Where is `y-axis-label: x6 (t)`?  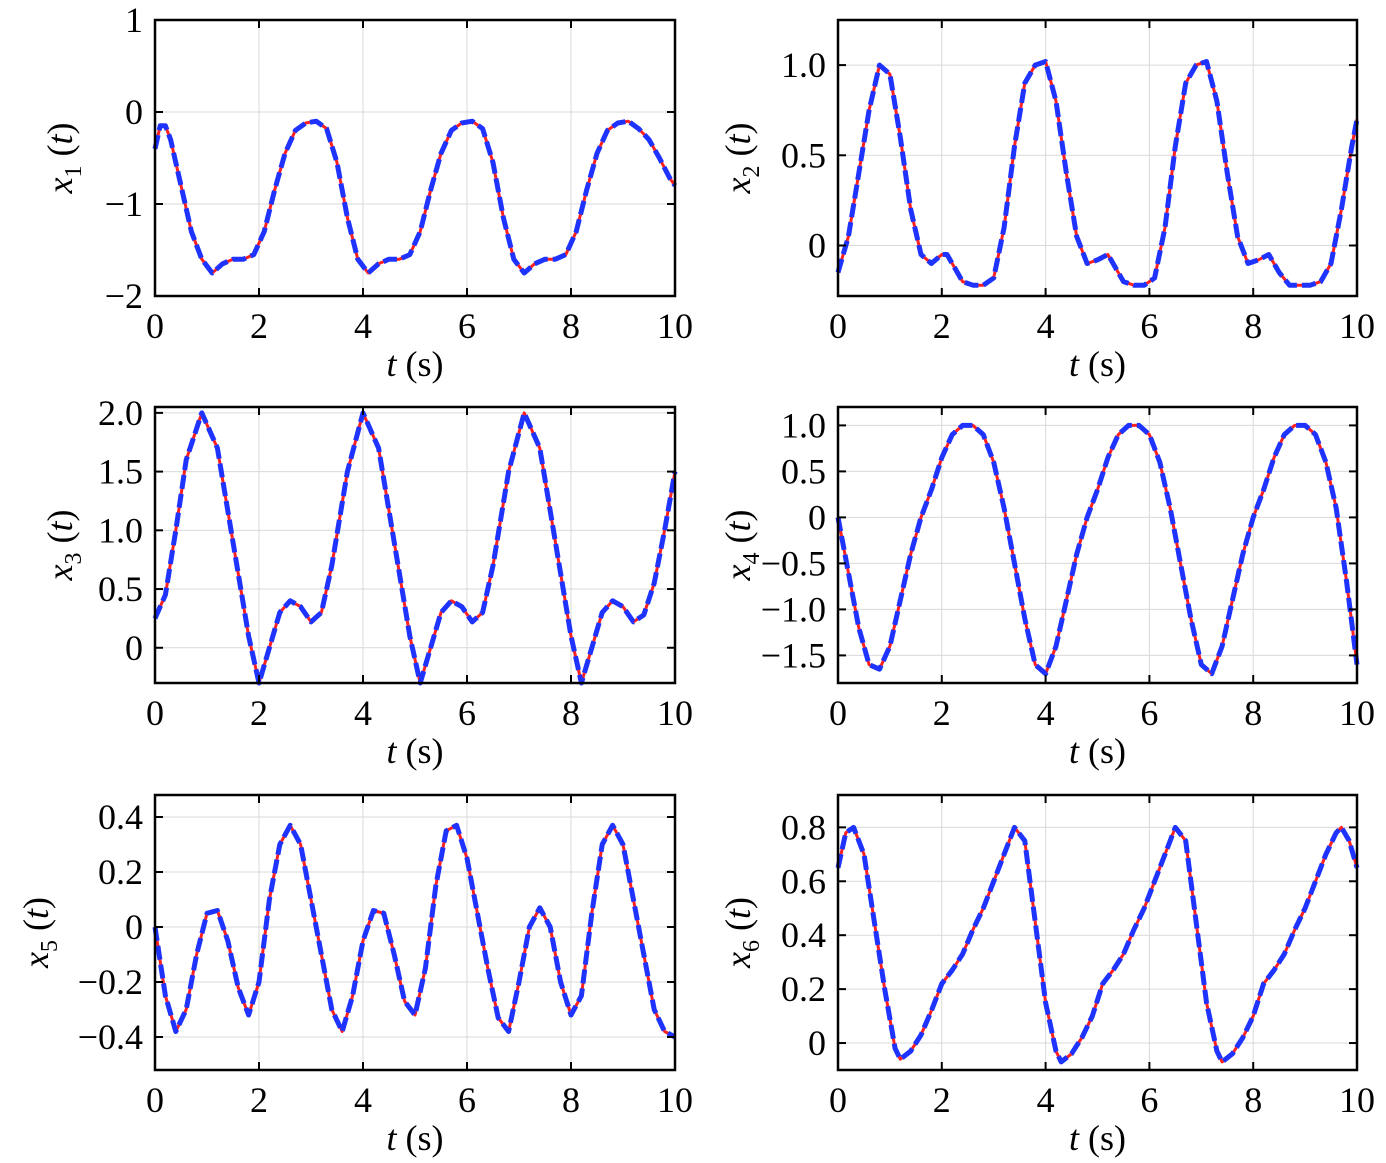
y-axis-label: x6 (t) is located at coordinates (741, 933).